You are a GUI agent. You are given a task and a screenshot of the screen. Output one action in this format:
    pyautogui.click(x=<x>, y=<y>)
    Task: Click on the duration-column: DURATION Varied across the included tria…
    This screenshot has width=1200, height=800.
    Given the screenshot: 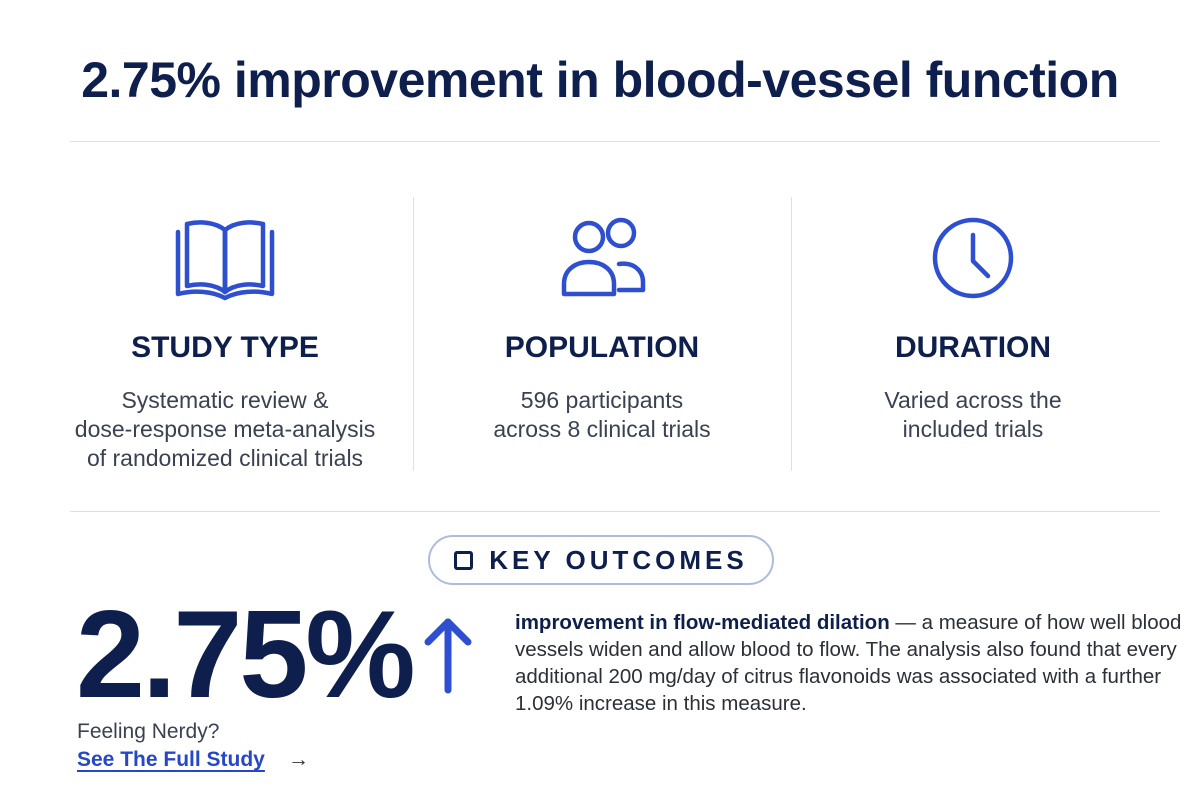 What is the action you would take?
    pyautogui.click(x=973, y=340)
    